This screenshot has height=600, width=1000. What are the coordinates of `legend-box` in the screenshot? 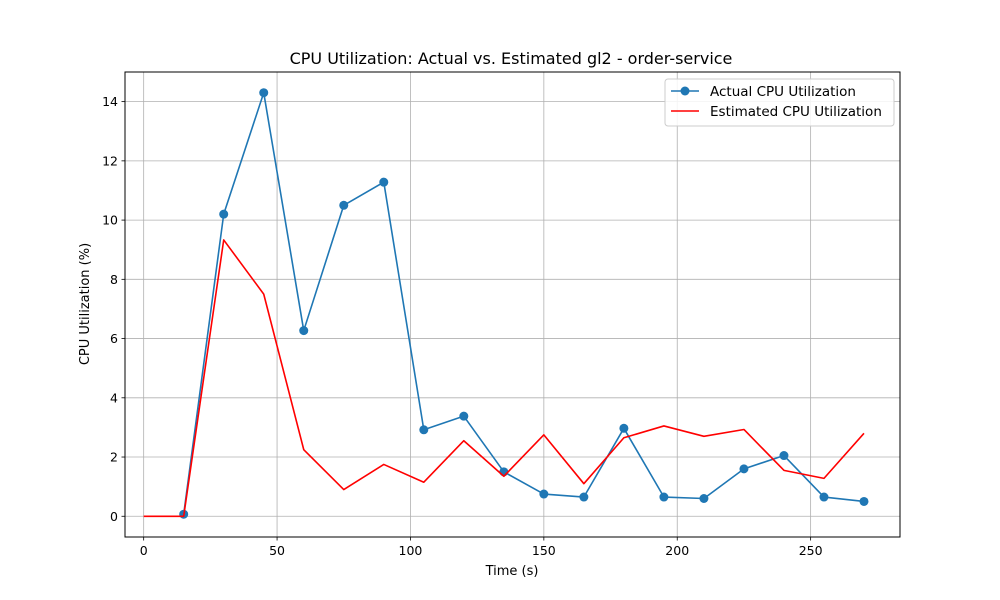 It's located at (779, 102).